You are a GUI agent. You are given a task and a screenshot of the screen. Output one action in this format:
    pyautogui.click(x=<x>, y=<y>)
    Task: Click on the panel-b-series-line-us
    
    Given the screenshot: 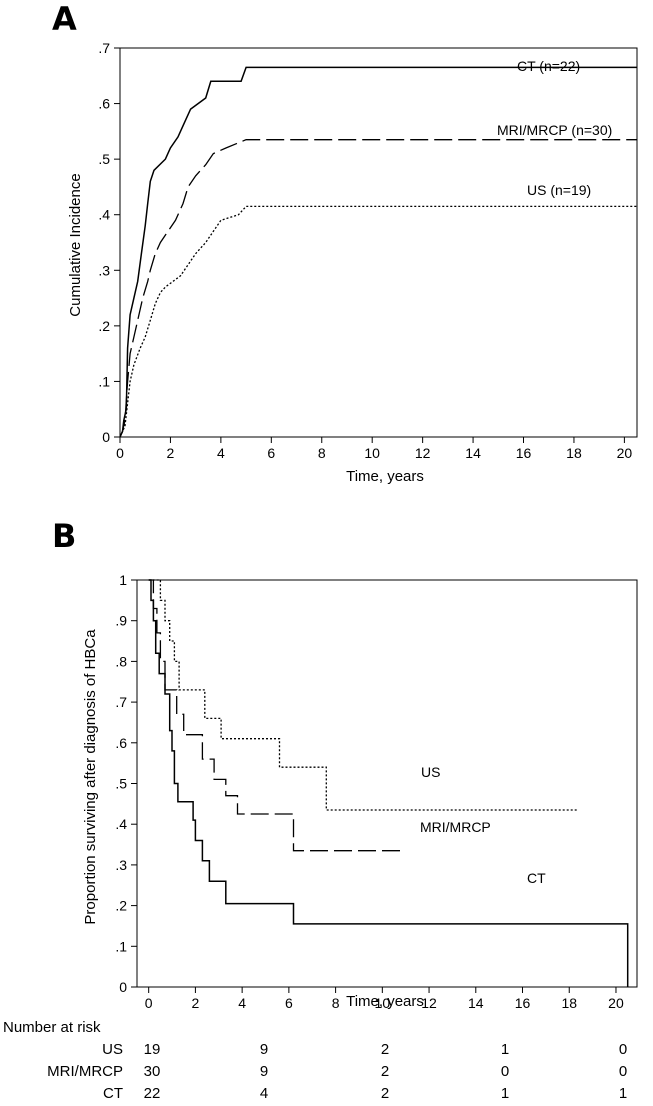 What is the action you would take?
    pyautogui.click(x=363, y=695)
    